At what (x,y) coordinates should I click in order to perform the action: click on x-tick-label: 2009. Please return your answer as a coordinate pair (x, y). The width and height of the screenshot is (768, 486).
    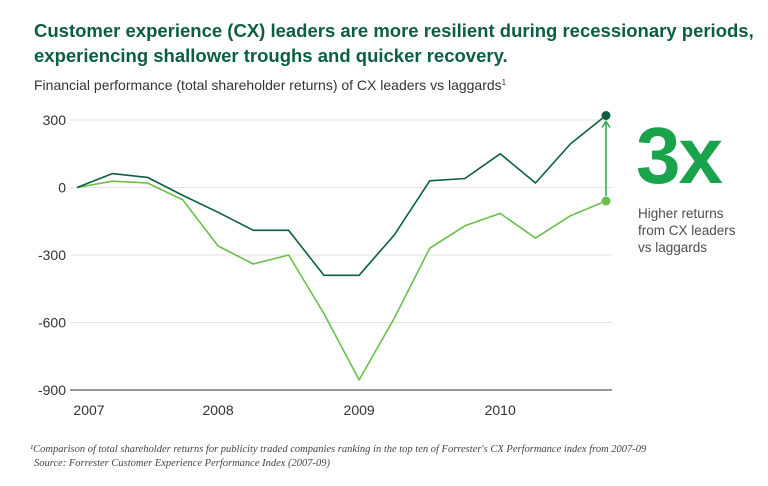
    Looking at the image, I should click on (359, 410).